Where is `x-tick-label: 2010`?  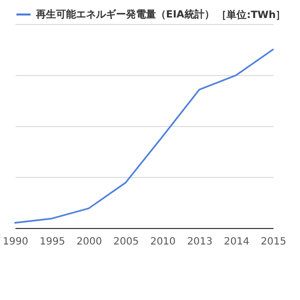 x-tick-label: 2010 is located at coordinates (163, 242).